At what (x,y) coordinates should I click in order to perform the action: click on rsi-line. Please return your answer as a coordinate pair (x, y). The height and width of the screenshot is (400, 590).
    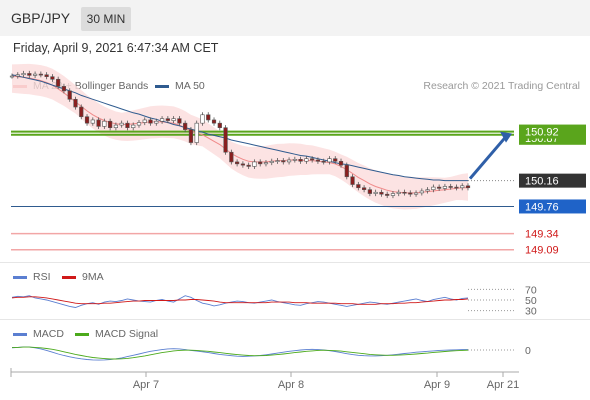
    Looking at the image, I should click on (240, 301).